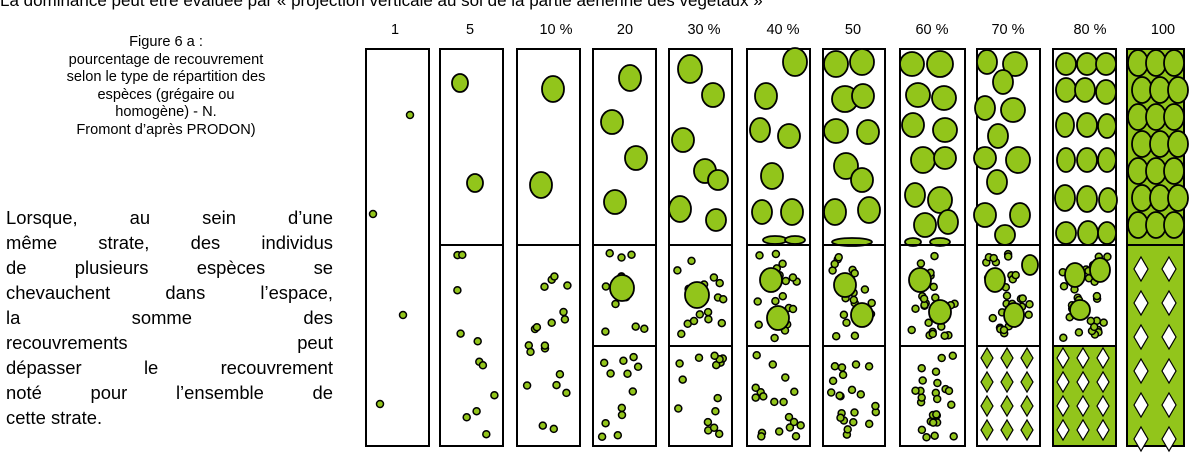 This screenshot has height=471, width=1189. I want to click on body-line: recouvrements peut, so click(169, 342).